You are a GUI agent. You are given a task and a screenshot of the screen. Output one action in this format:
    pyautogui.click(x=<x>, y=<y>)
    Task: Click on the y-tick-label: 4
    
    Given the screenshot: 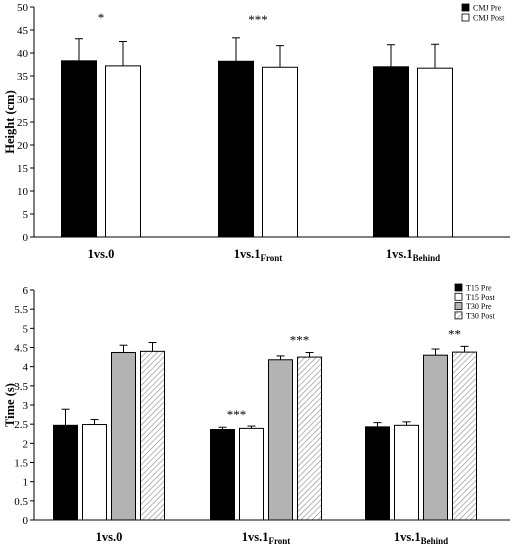 What is the action you would take?
    pyautogui.click(x=26, y=368)
    